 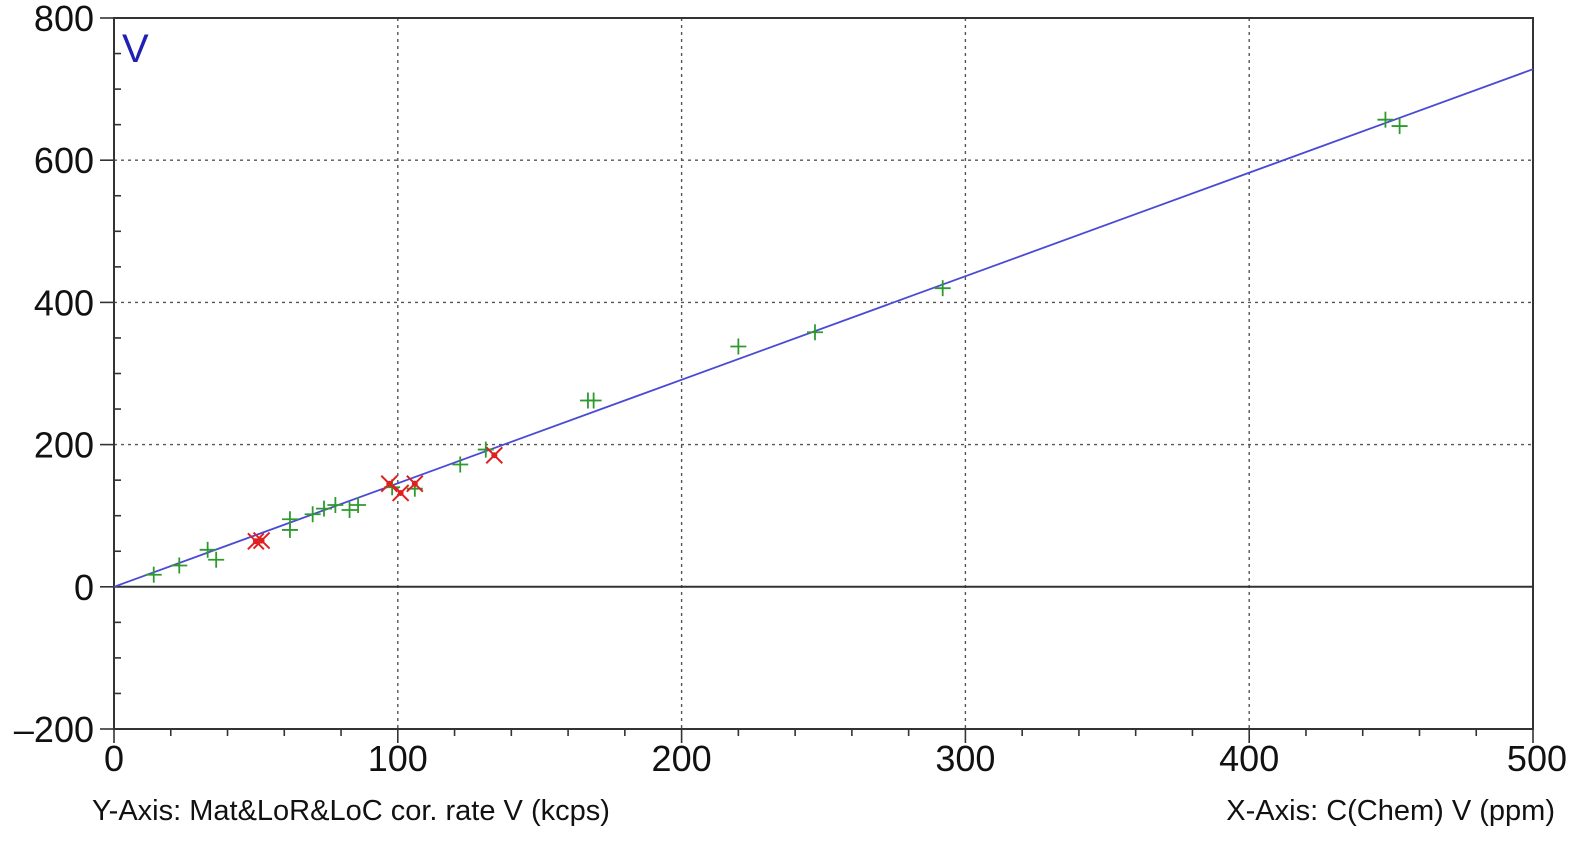 What do you see at coordinates (84, 587) in the screenshot?
I see `y-tick-label: 0` at bounding box center [84, 587].